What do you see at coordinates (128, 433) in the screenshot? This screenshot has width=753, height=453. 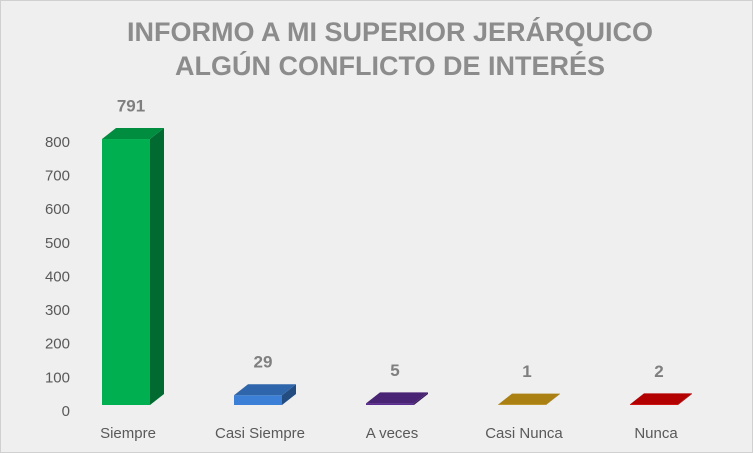 I see `x-tick-label: Siempre` at bounding box center [128, 433].